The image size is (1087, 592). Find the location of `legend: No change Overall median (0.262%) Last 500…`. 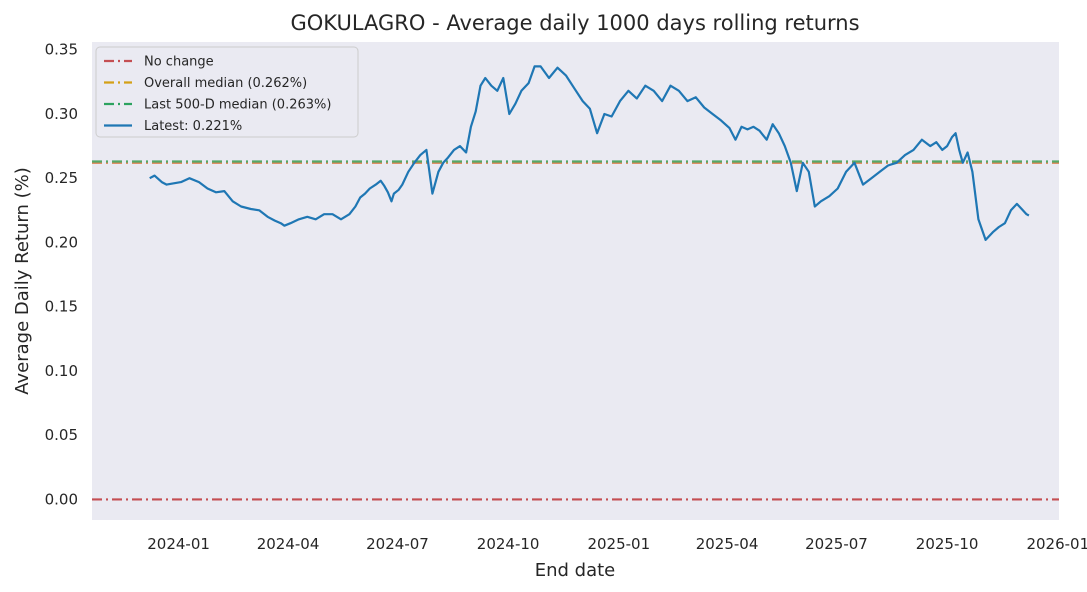

legend: No change Overall median (0.262%) Last 500… is located at coordinates (227, 92).